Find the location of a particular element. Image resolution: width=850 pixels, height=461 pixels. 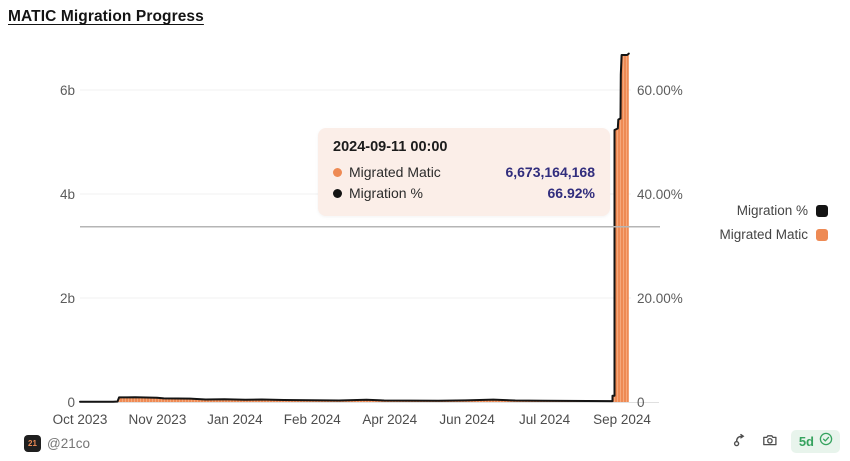

svg-text: 60.00% is located at coordinates (660, 90).